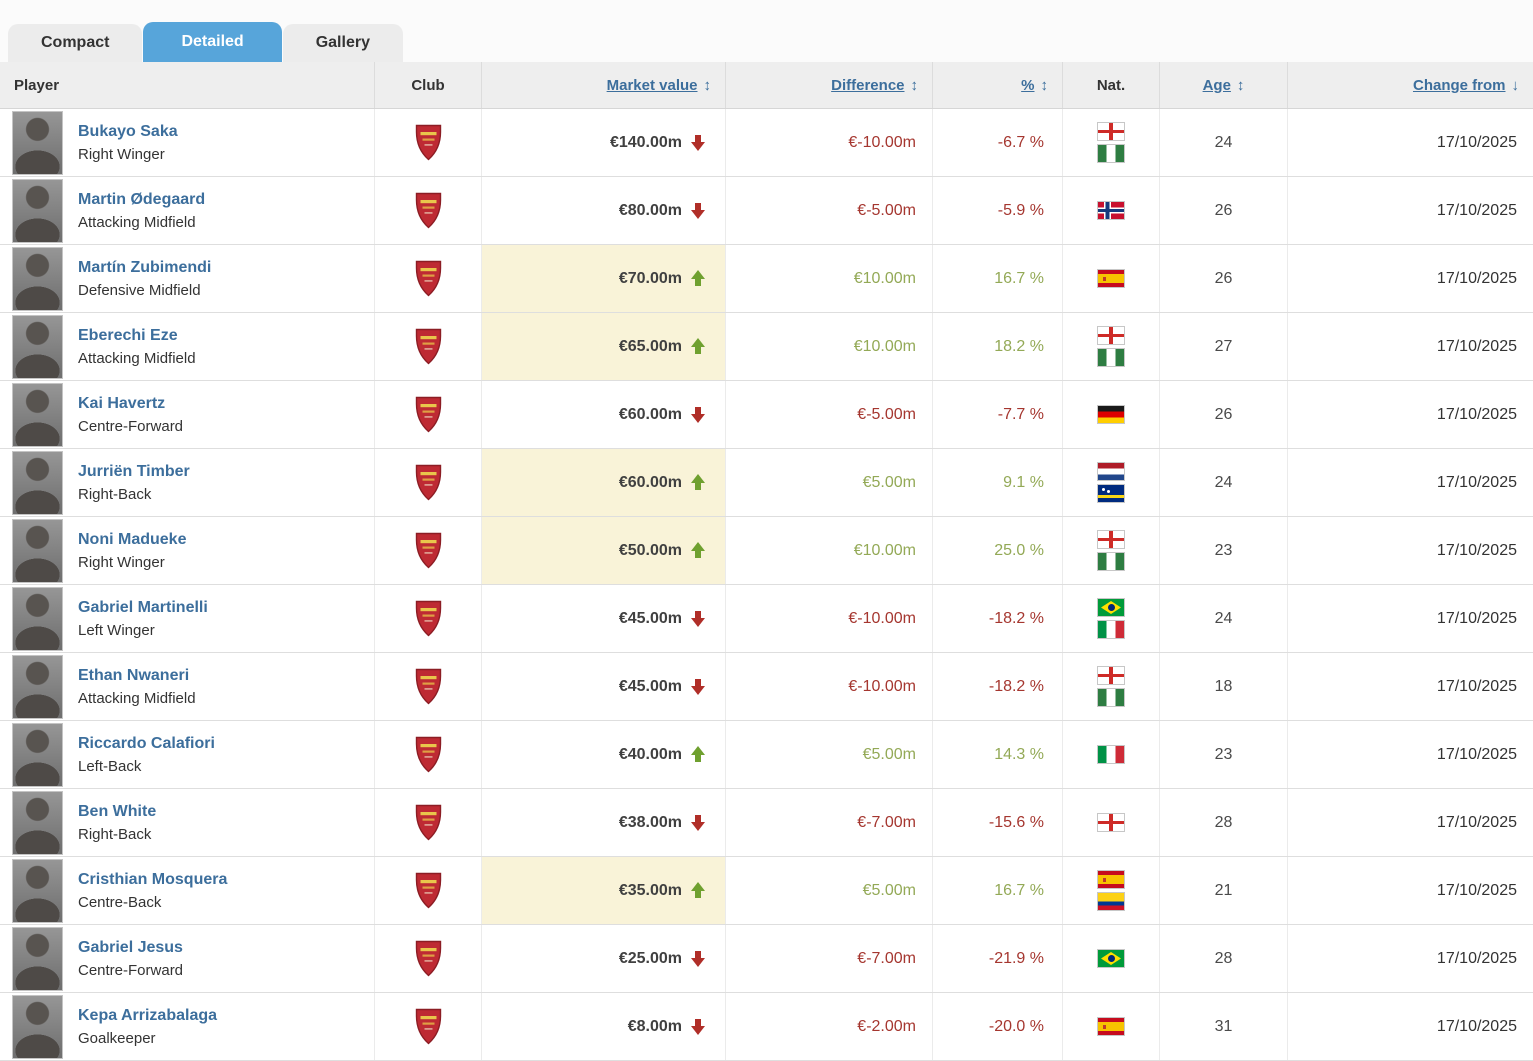 Image resolution: width=1533 pixels, height=1061 pixels. I want to click on column-header-label-market_value: Market value, so click(652, 85).